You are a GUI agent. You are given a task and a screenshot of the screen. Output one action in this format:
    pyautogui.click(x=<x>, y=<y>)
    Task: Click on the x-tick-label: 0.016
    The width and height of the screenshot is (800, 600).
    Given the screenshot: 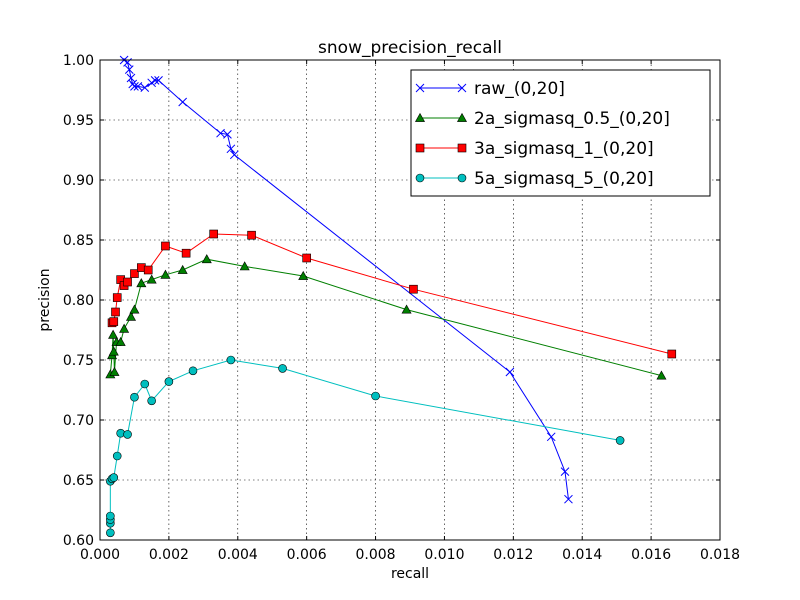 What is the action you would take?
    pyautogui.click(x=651, y=555)
    